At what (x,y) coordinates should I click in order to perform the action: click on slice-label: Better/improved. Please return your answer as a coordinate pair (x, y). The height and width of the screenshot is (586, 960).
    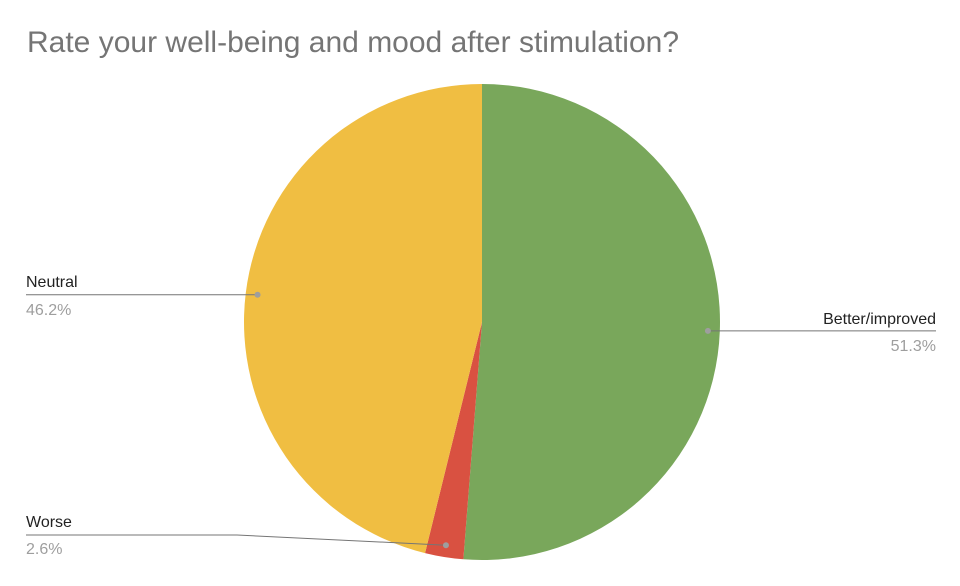
    Looking at the image, I should click on (879, 319).